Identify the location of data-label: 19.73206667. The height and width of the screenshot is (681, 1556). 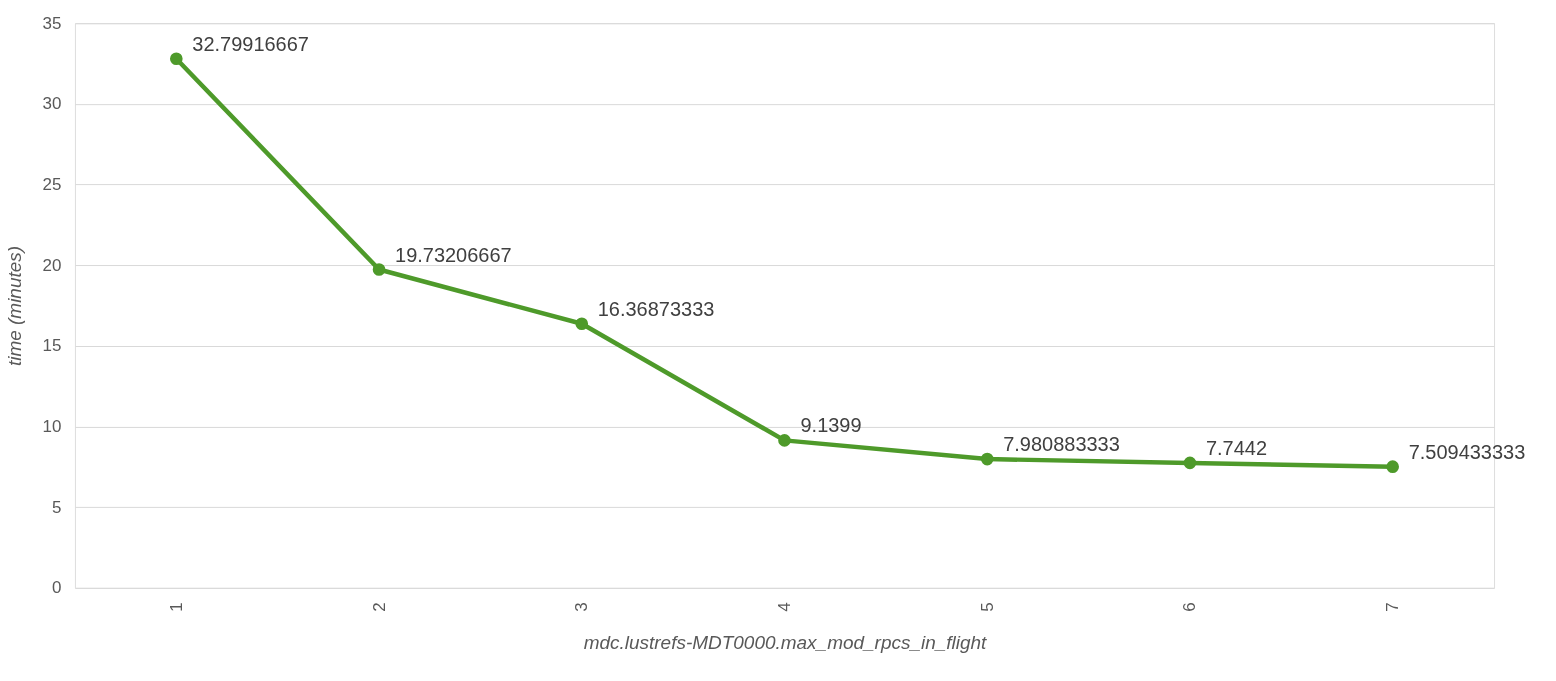
(453, 254).